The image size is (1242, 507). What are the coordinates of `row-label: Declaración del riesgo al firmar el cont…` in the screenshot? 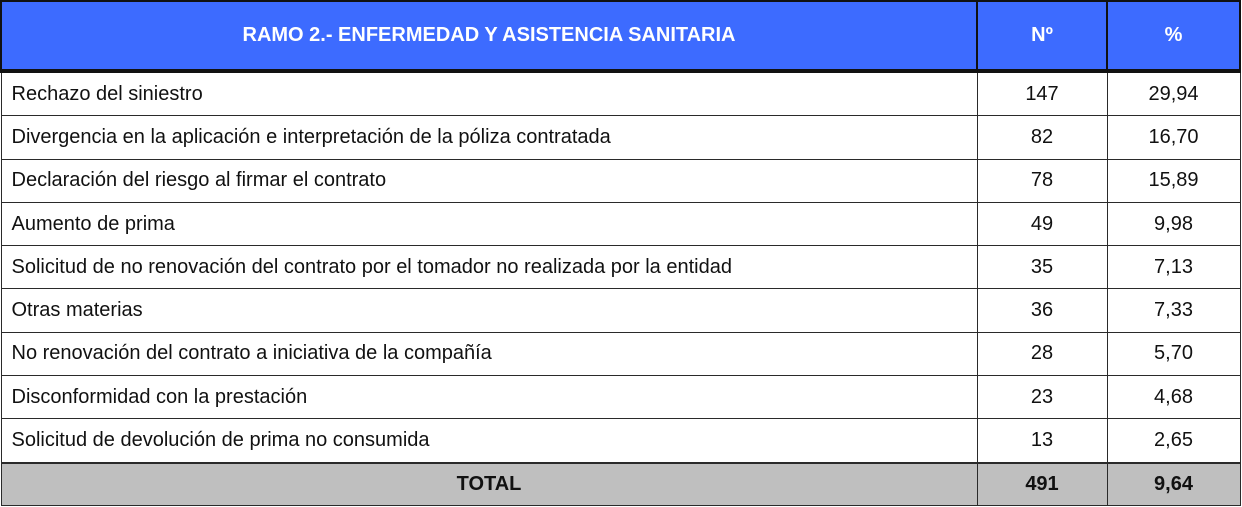 It's located at (489, 180).